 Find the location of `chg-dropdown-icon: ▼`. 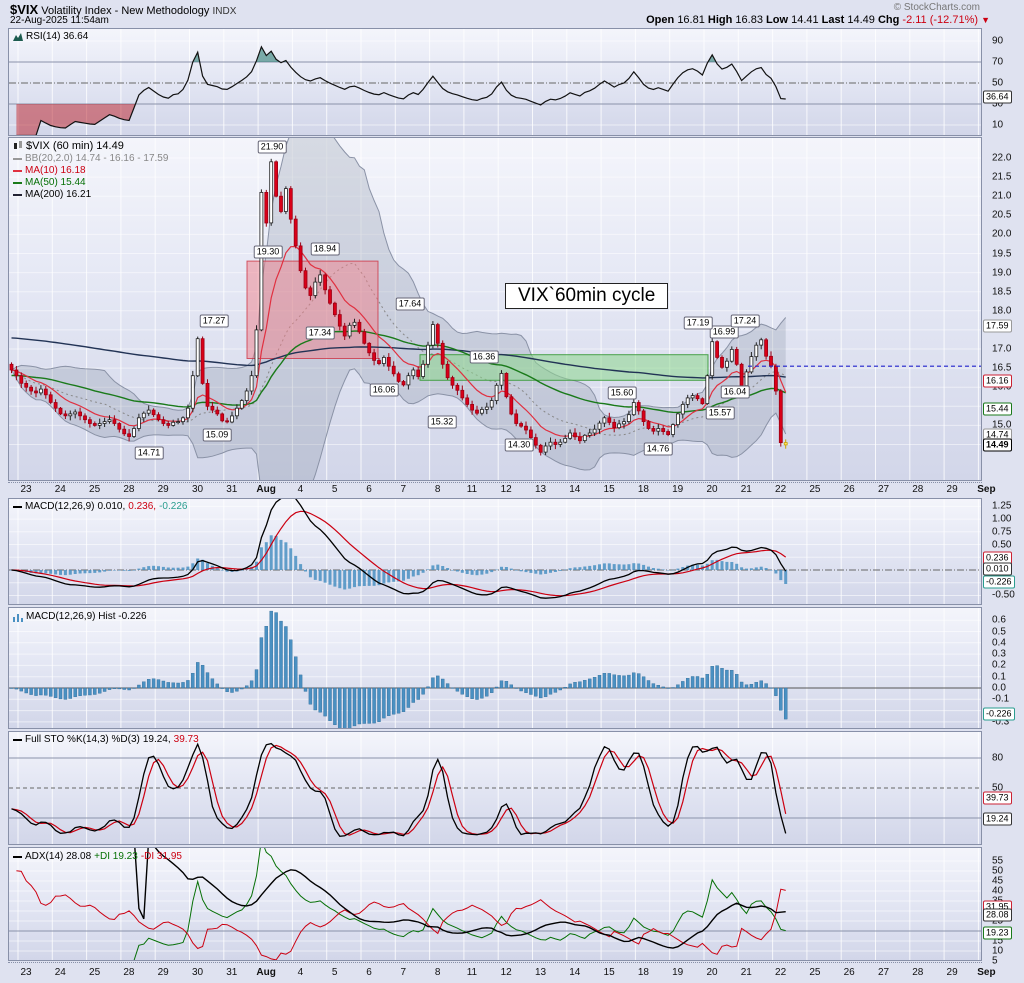

chg-dropdown-icon: ▼ is located at coordinates (985, 20).